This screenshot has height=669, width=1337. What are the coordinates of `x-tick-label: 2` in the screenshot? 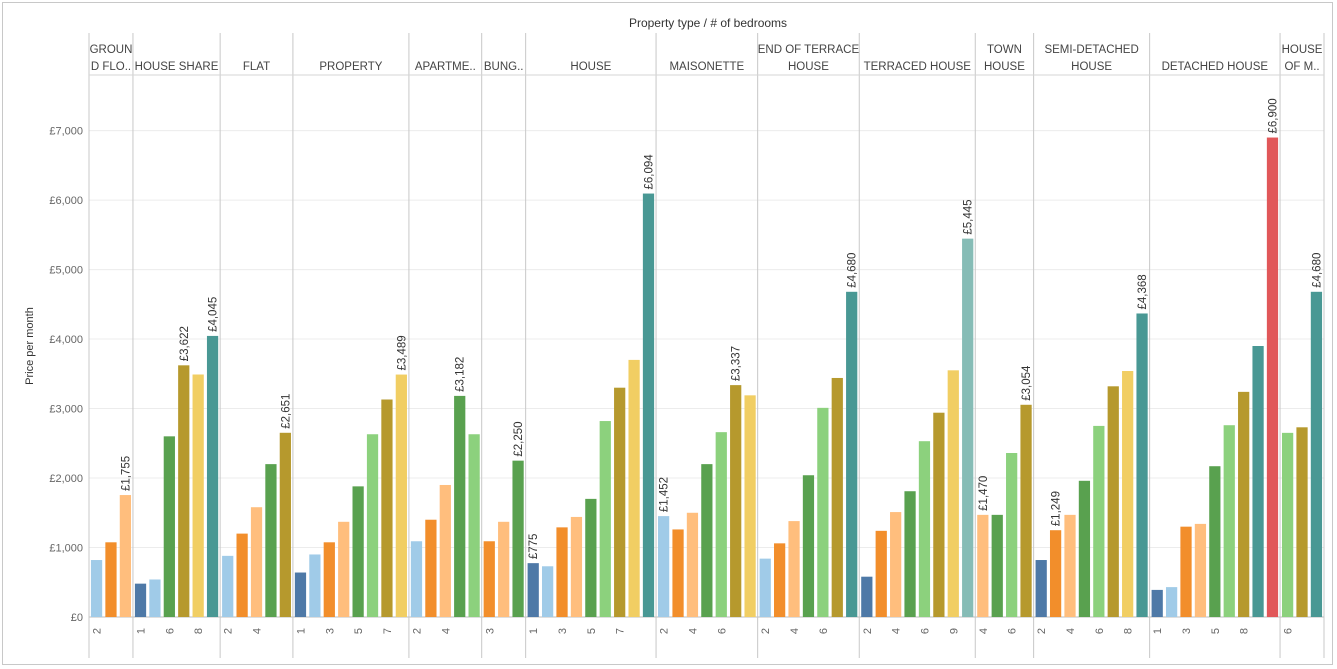 It's located at (665, 631).